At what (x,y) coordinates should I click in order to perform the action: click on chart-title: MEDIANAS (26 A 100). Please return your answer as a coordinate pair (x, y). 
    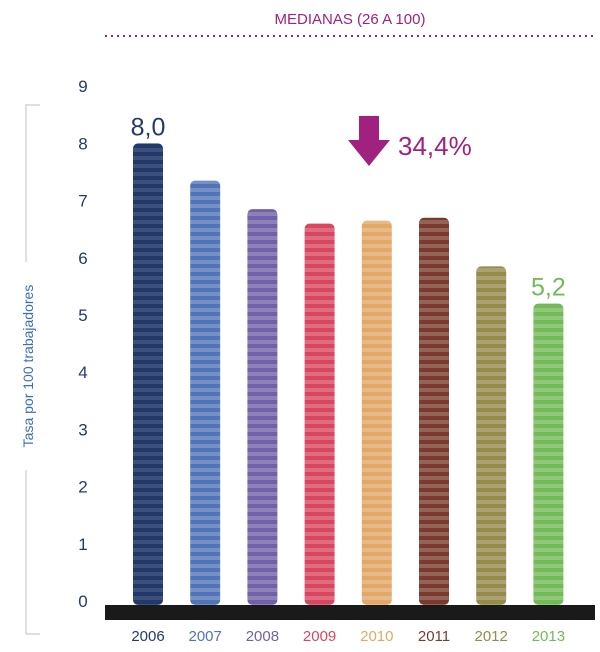
    Looking at the image, I should click on (350, 19).